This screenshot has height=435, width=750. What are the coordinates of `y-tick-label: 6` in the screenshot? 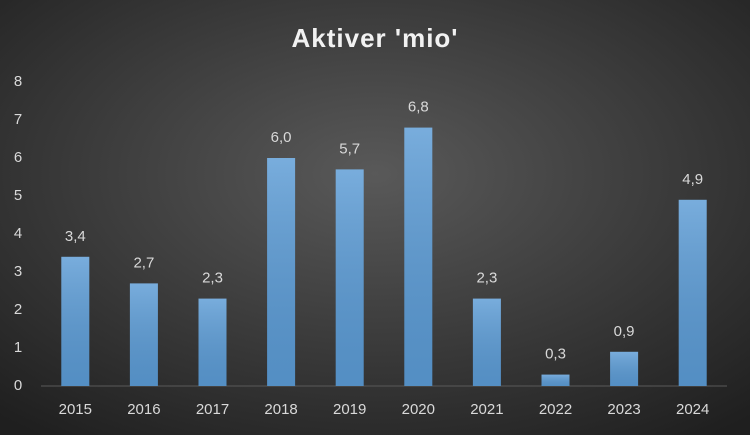 It's located at (18, 157).